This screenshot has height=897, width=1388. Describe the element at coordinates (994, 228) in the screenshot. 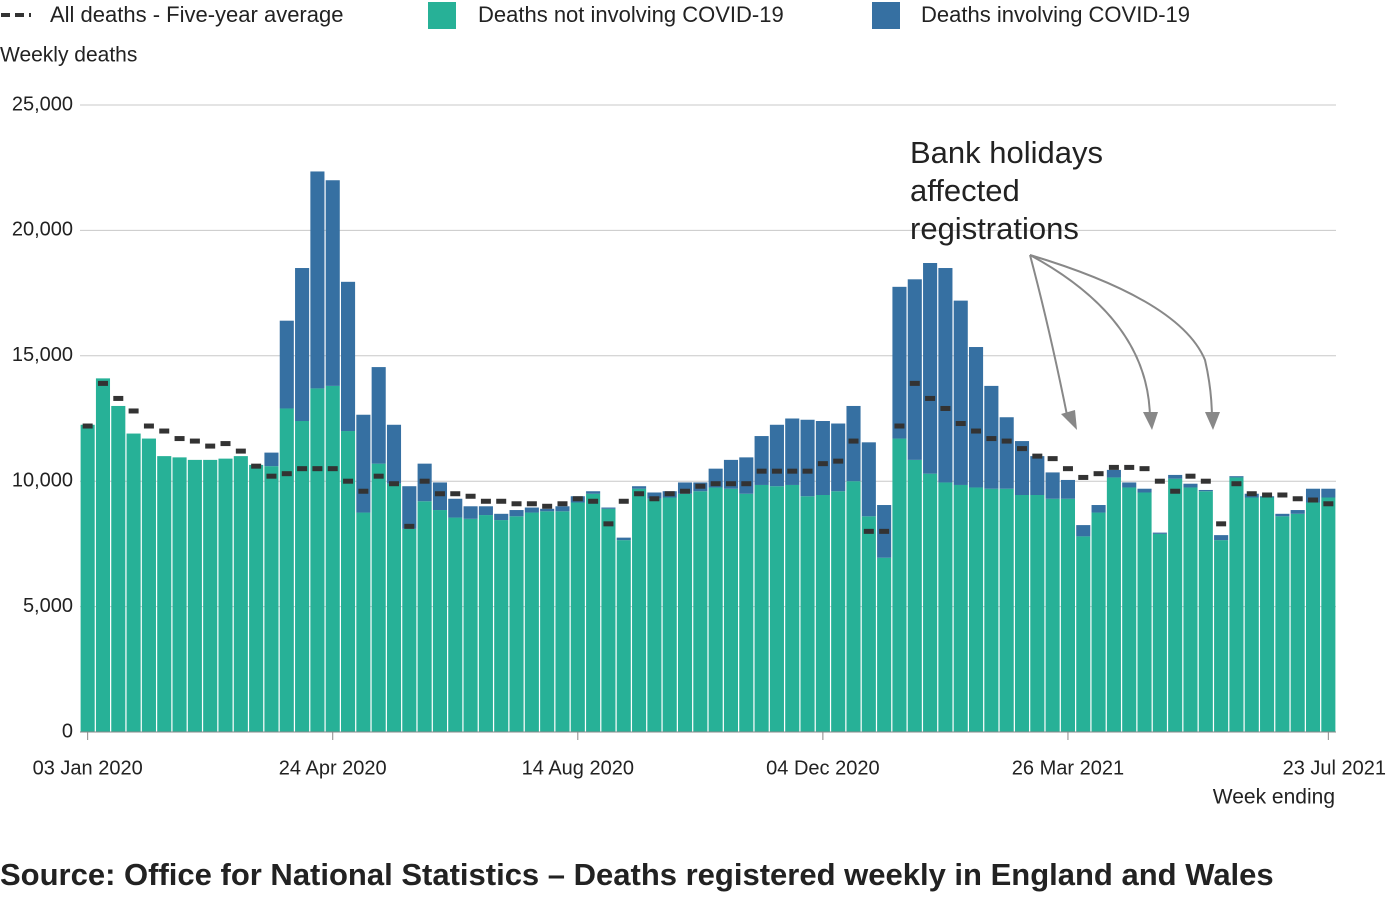

I see `annotation-line: registrations` at that location.